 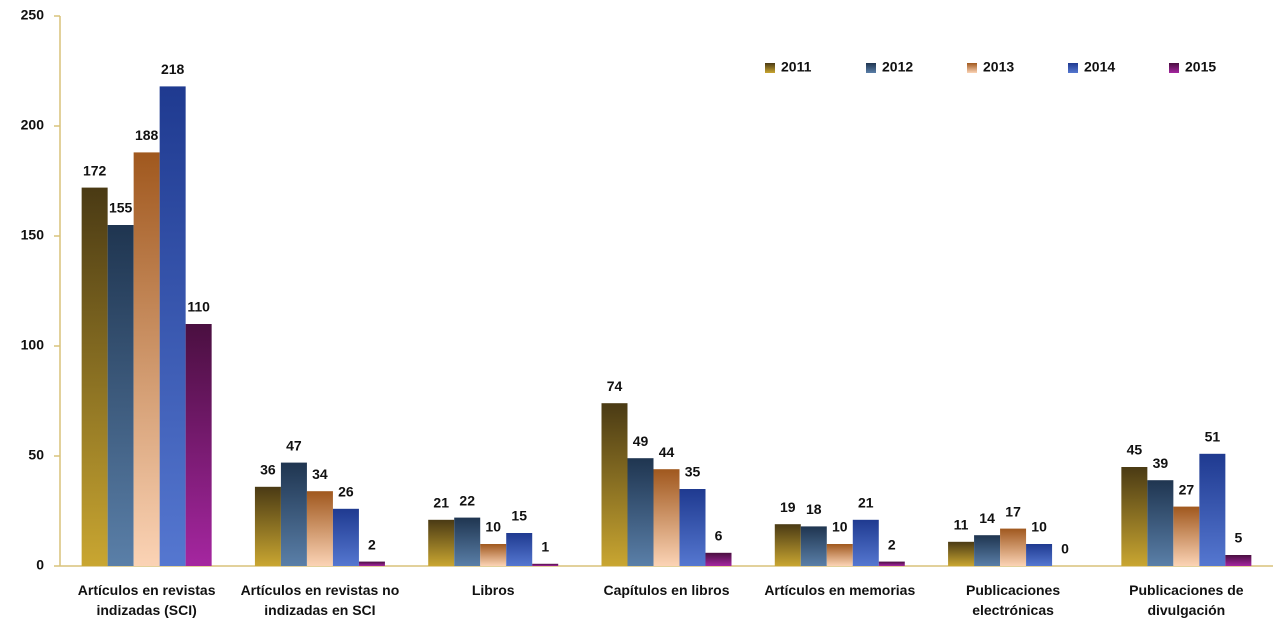 What do you see at coordinates (961, 525) in the screenshot?
I see `value-label: 11` at bounding box center [961, 525].